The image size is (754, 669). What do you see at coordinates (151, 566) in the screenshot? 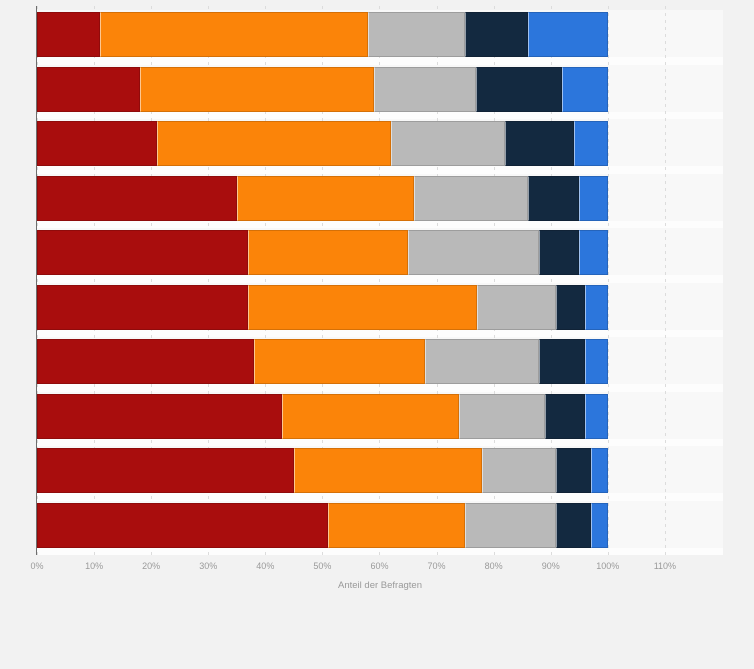
I see `x-axis-tick-label: 20%` at bounding box center [151, 566].